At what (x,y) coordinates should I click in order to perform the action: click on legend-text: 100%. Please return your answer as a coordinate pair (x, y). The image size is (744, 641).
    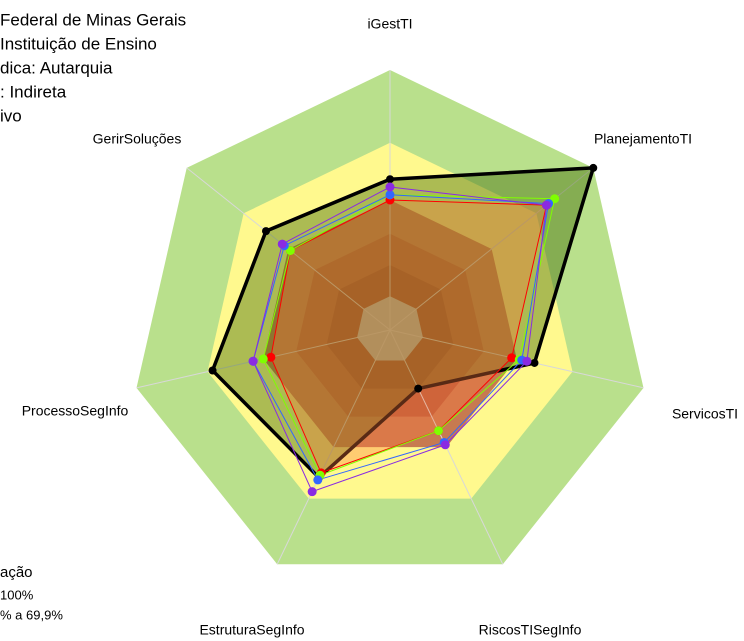
    Looking at the image, I should click on (17, 594).